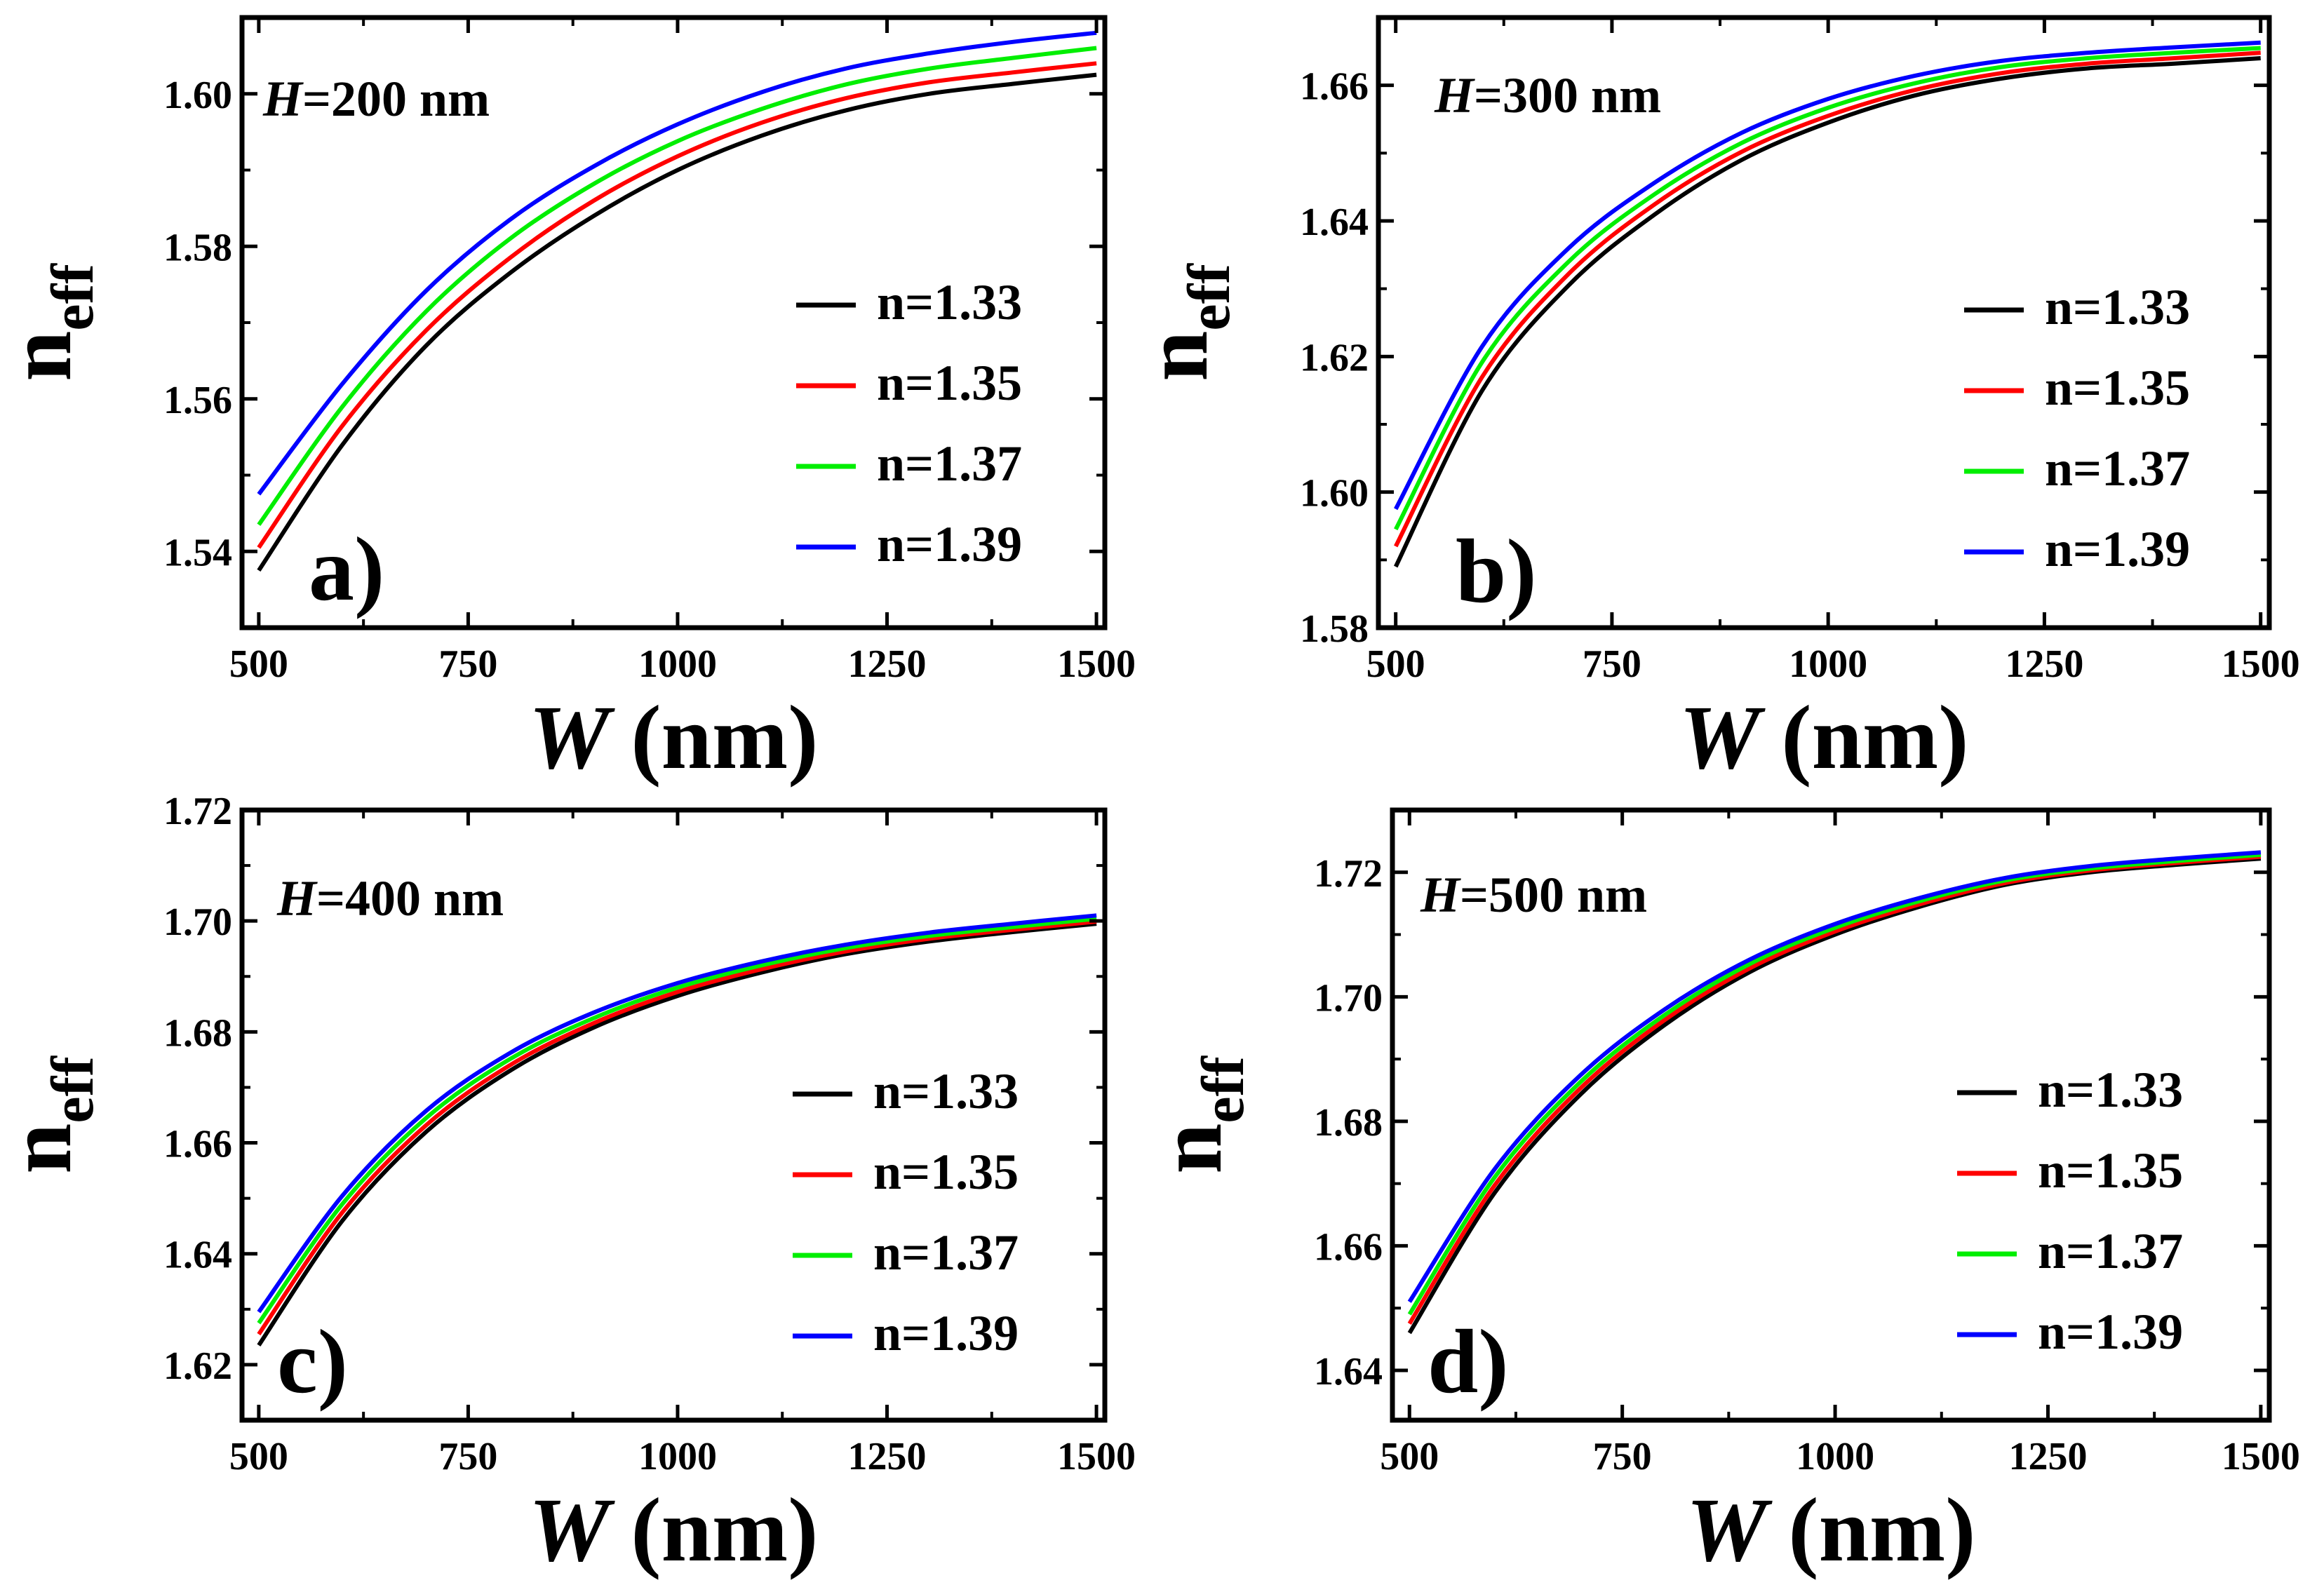 The width and height of the screenshot is (2324, 1592). Describe the element at coordinates (197, 400) in the screenshot. I see `y-tick-label: 1.56` at that location.